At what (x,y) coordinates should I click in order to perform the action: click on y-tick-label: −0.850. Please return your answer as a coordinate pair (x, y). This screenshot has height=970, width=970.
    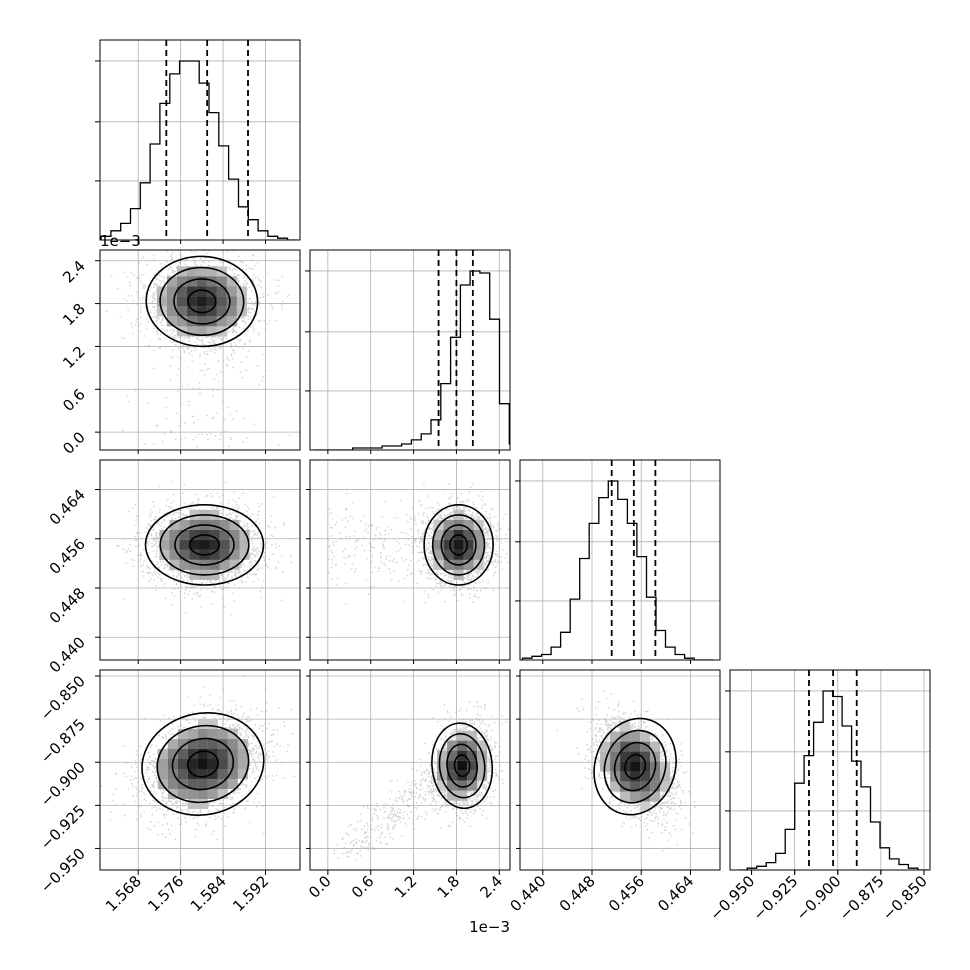
    Looking at the image, I should click on (63, 698).